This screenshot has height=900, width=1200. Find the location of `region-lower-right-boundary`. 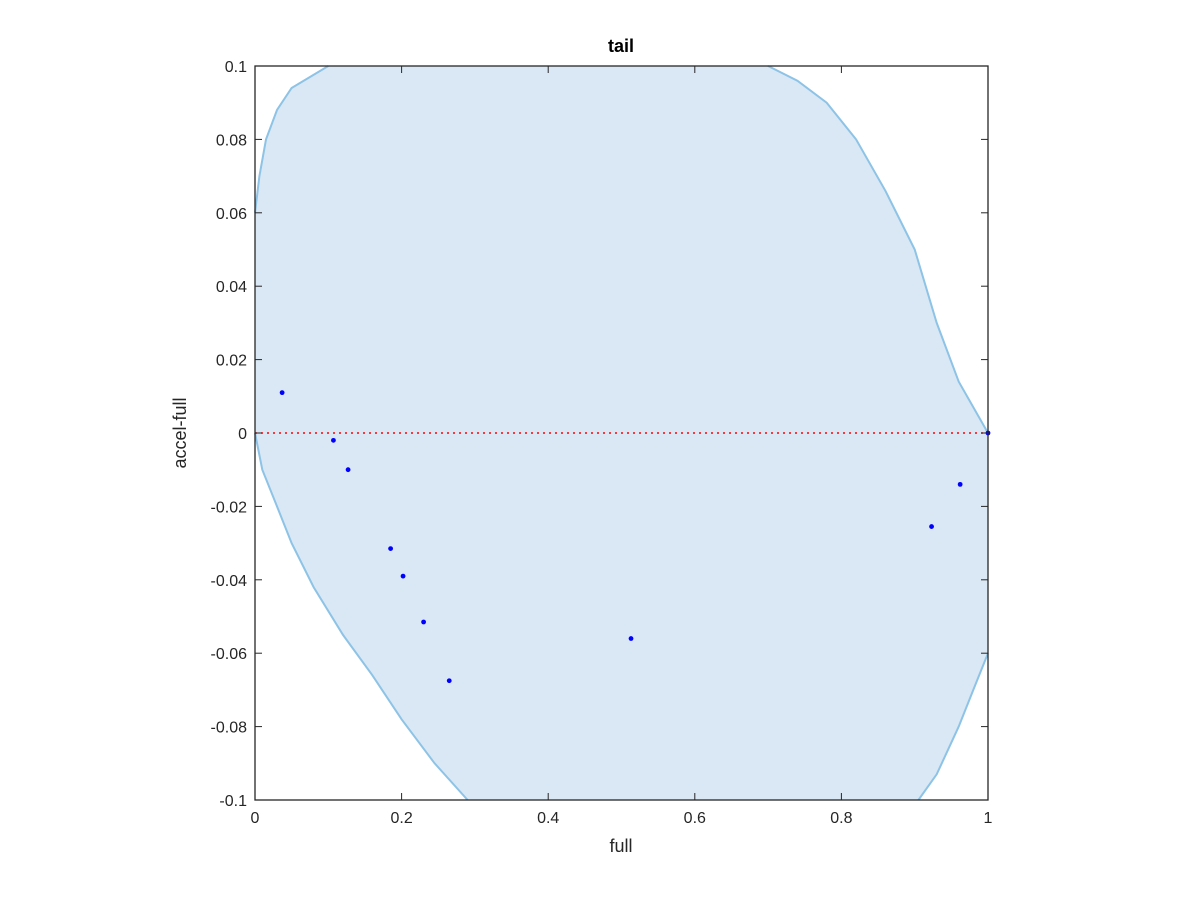

region-lower-right-boundary is located at coordinates (953, 726).